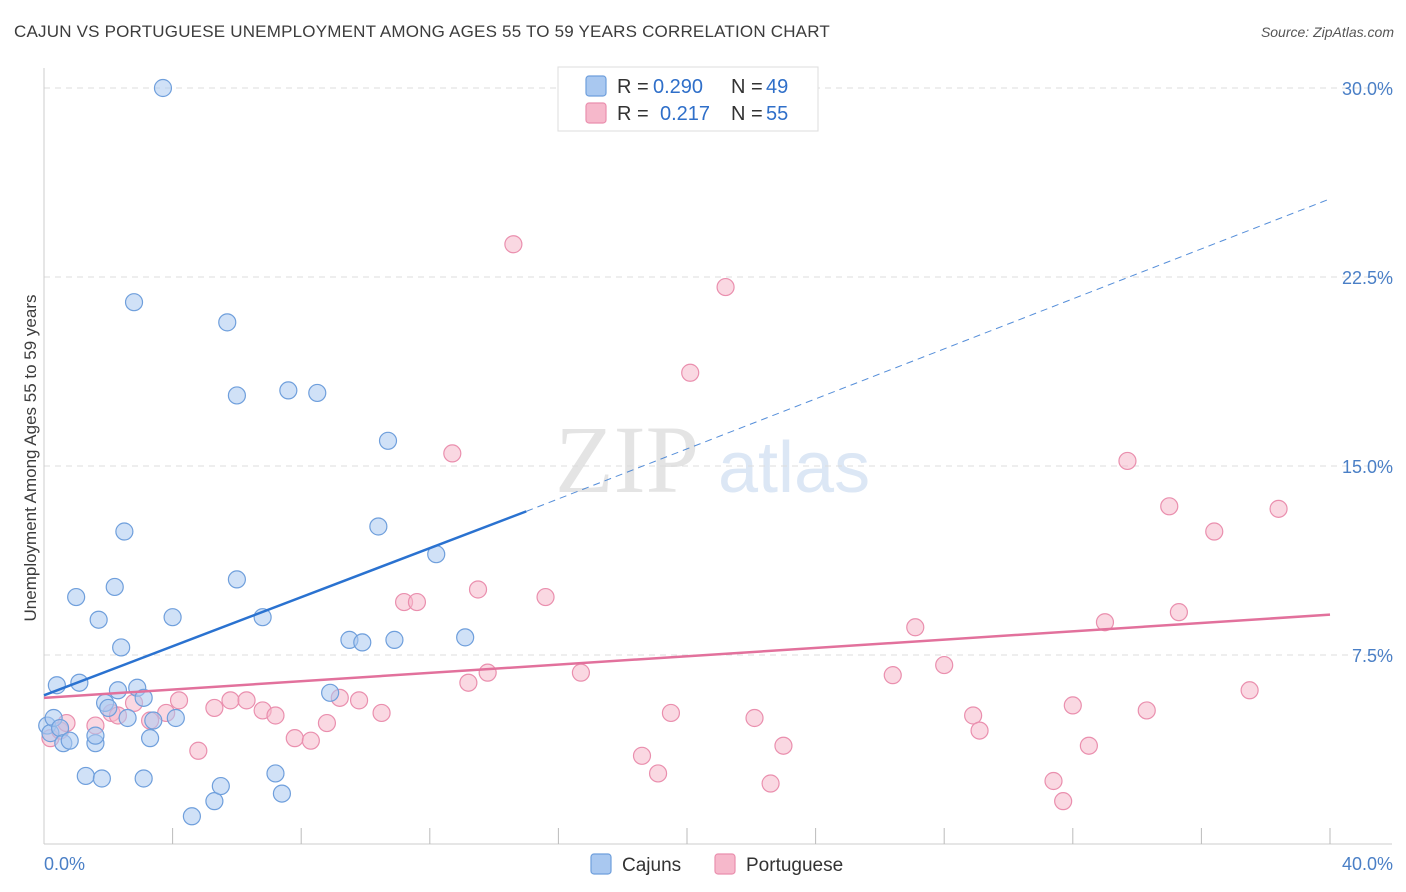 Image resolution: width=1406 pixels, height=892 pixels. Describe the element at coordinates (678, 87) in the screenshot. I see `legend-r-value-cajuns: 0.290` at that location.